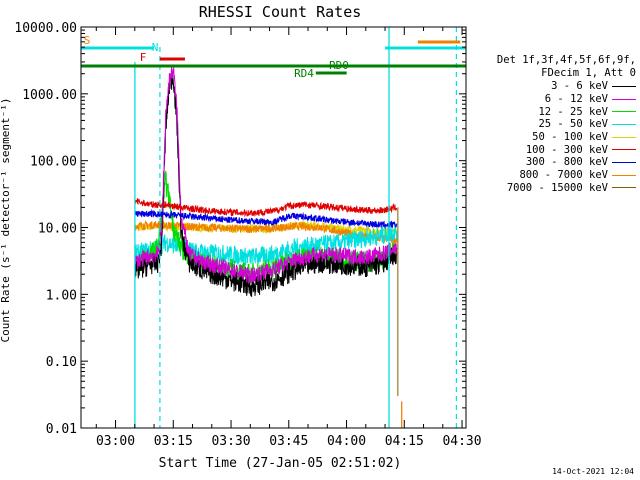  What do you see at coordinates (573, 124) in the screenshot?
I see `legend-label: 25 - 50 keV` at bounding box center [573, 124].